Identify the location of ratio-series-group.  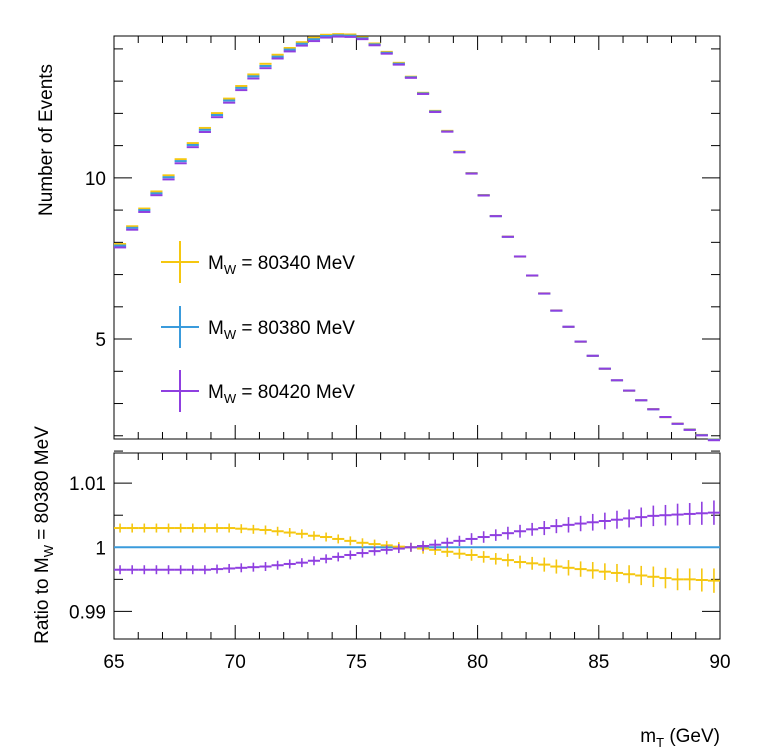
(417, 546).